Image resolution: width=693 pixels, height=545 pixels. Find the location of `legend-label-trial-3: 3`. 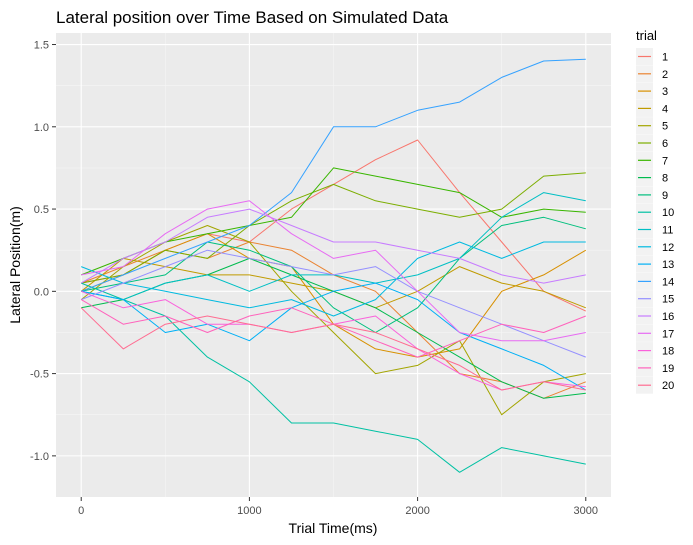

legend-label-trial-3: 3 is located at coordinates (665, 92).